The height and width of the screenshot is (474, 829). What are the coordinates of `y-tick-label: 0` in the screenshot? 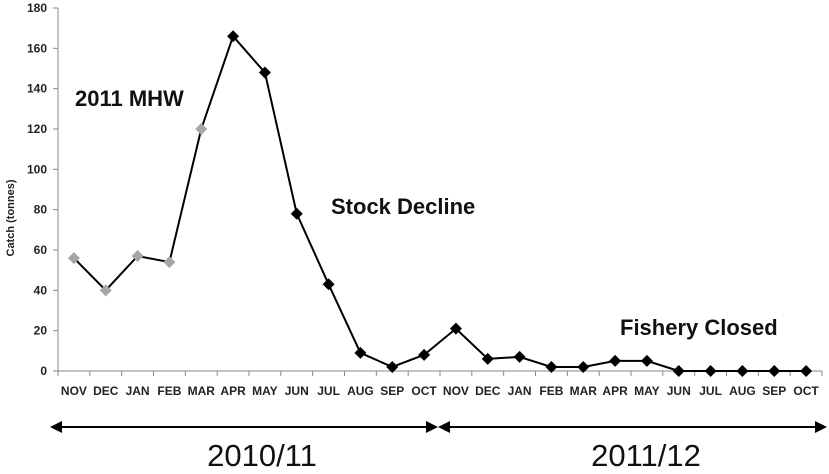 It's located at (43, 371).